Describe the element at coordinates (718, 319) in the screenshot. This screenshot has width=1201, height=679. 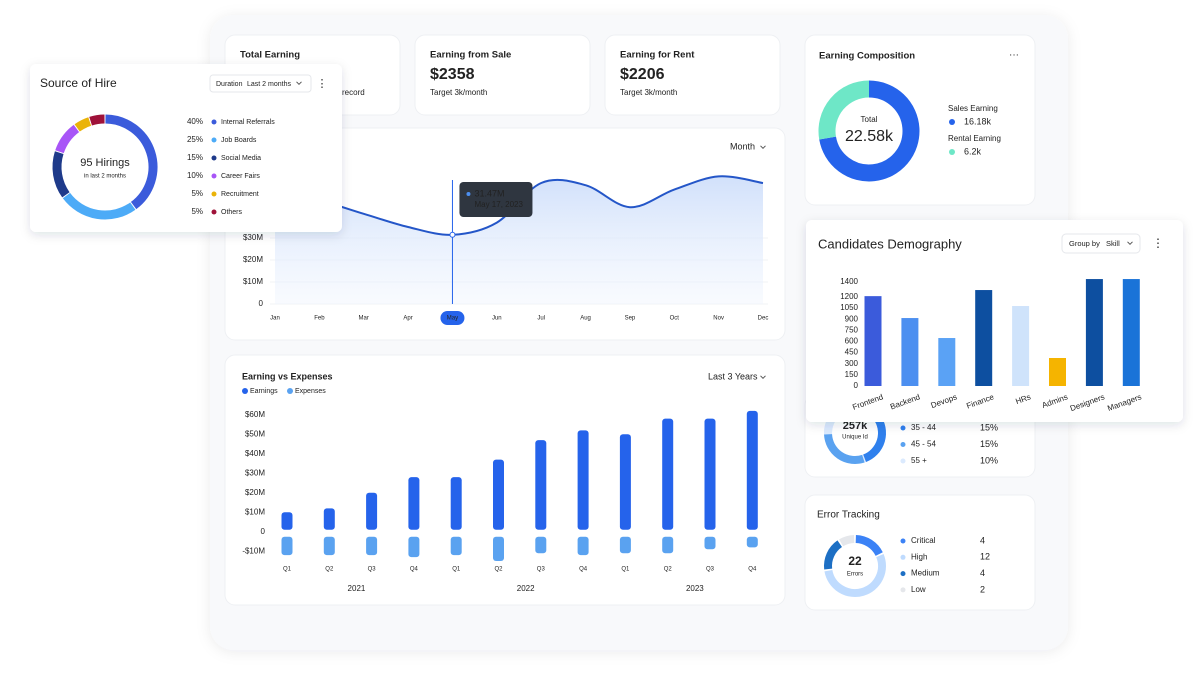
I see `x-tick-label: Nov` at that location.